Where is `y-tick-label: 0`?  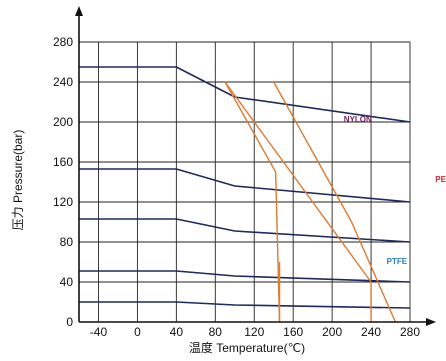
y-tick-label: 0 is located at coordinates (69, 322).